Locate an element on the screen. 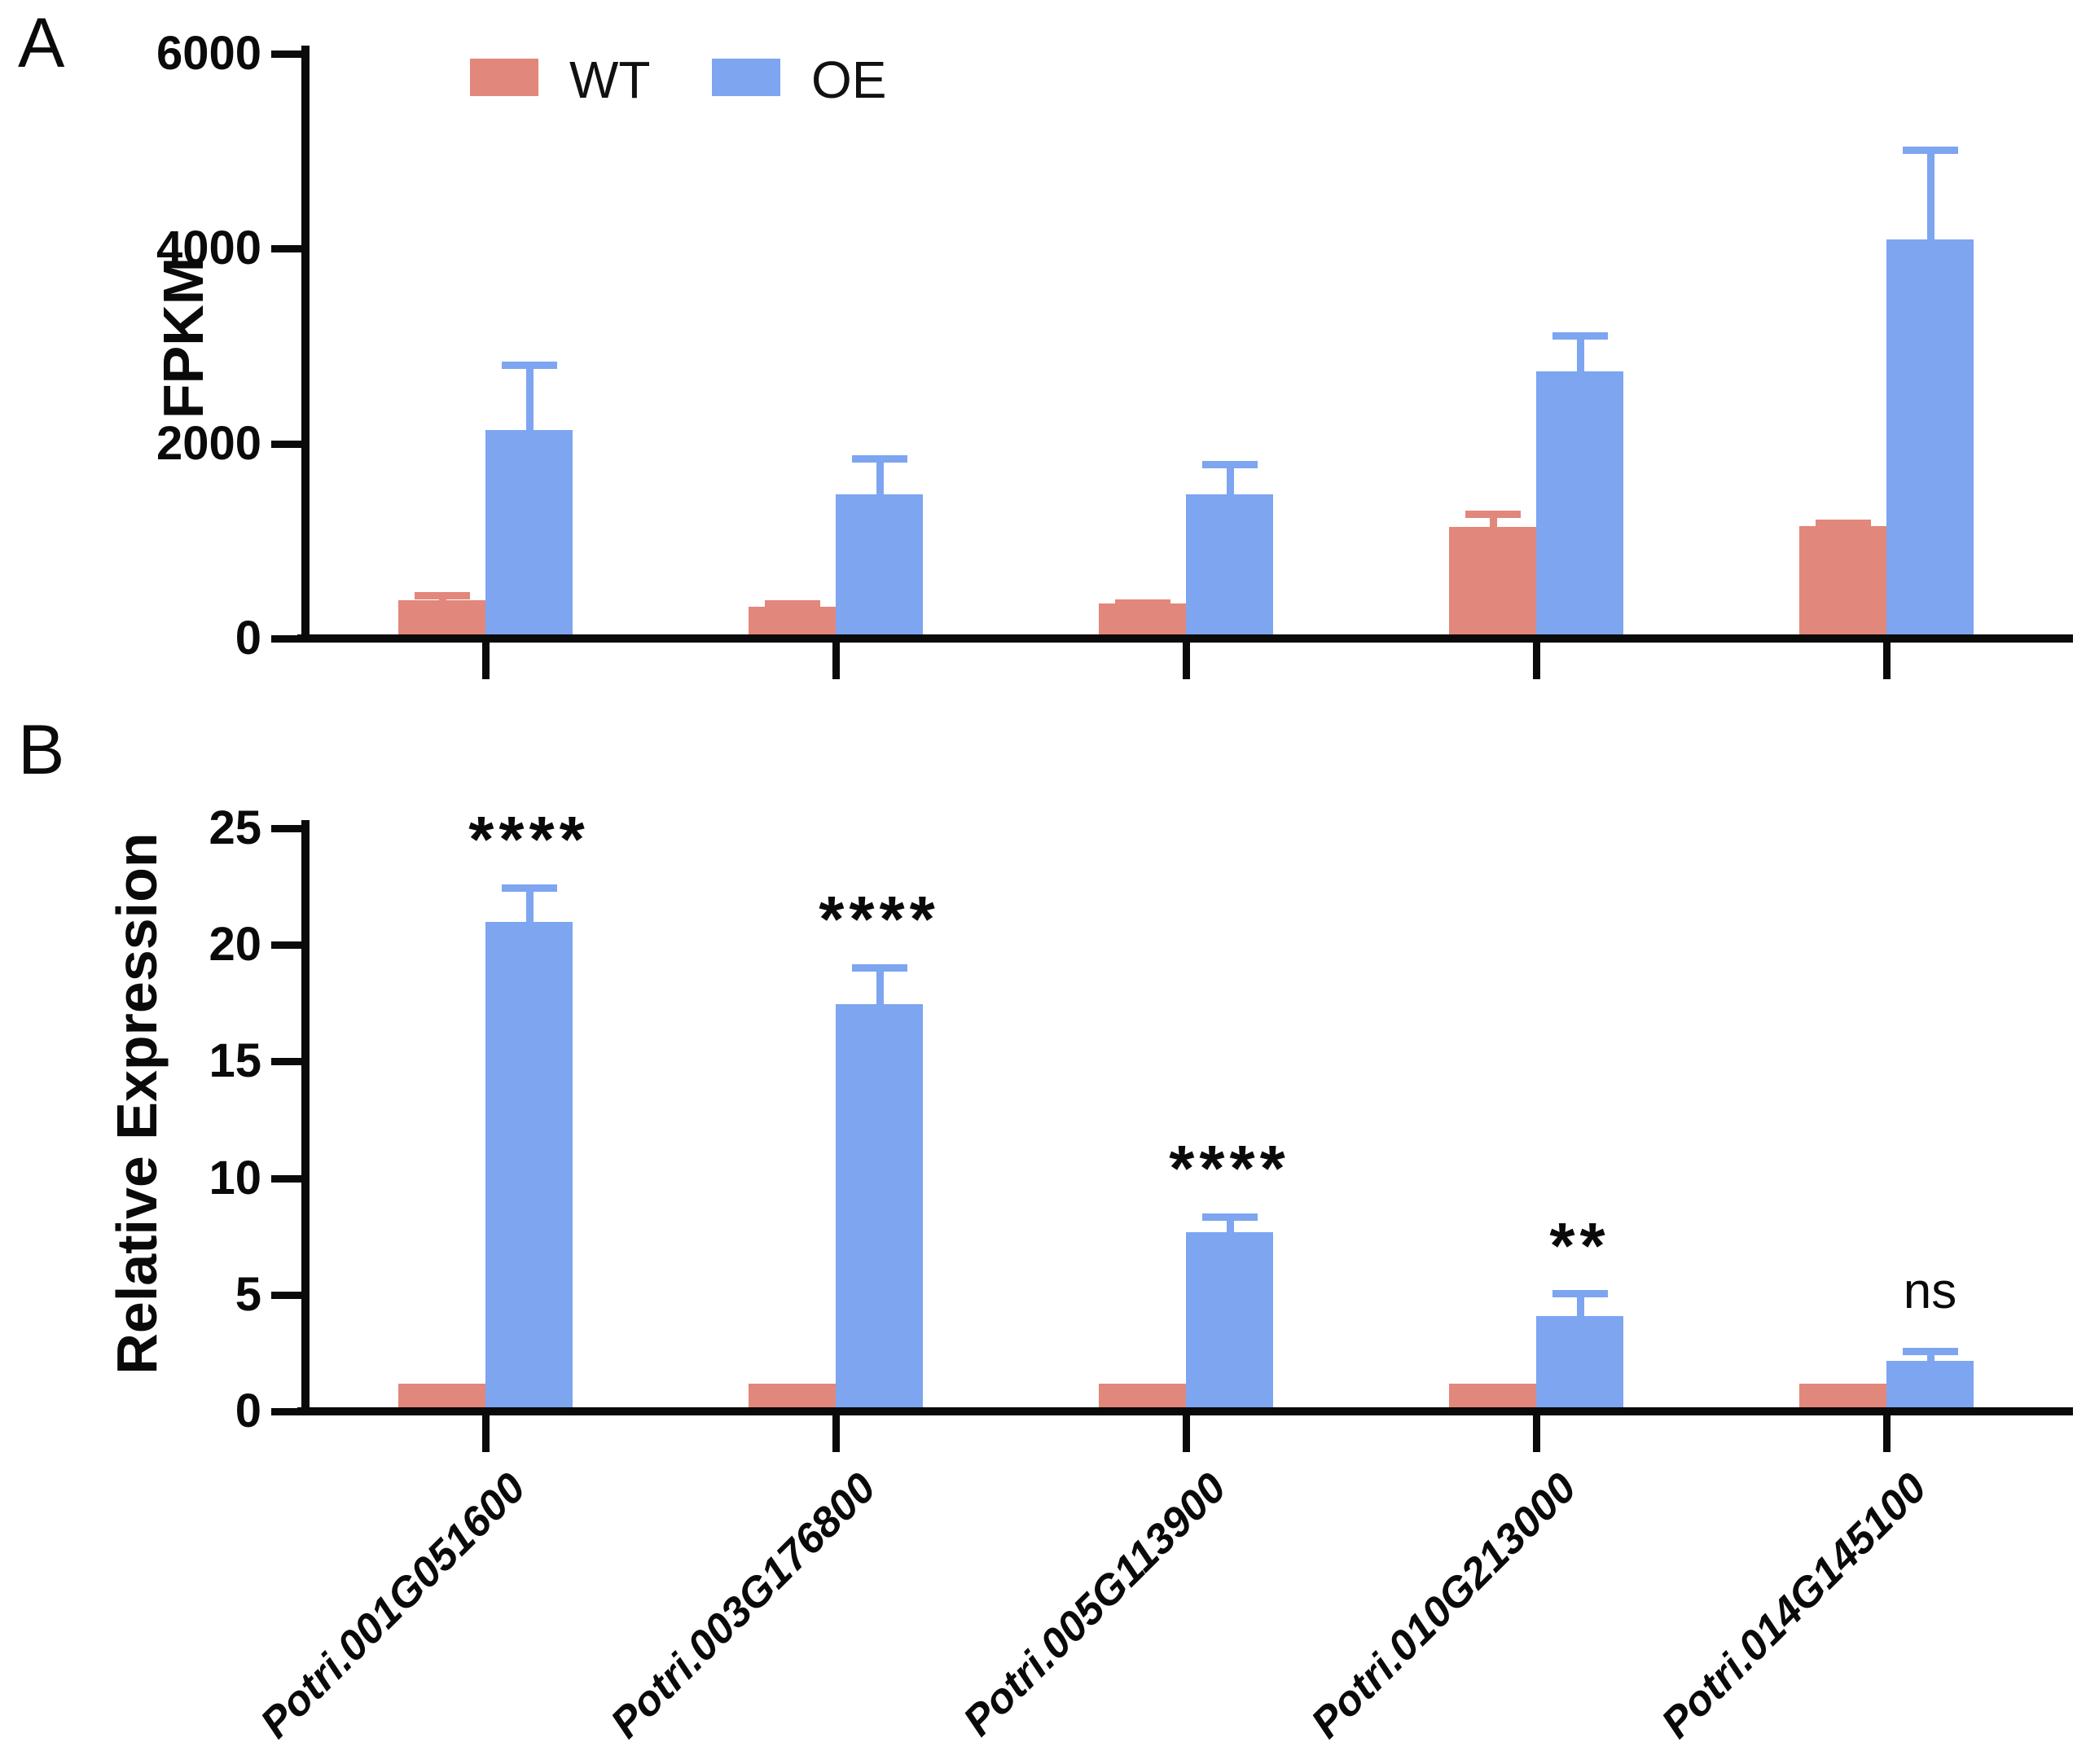 Image resolution: width=2086 pixels, height=1764 pixels. y-tick-label: 5 is located at coordinates (248, 1294).